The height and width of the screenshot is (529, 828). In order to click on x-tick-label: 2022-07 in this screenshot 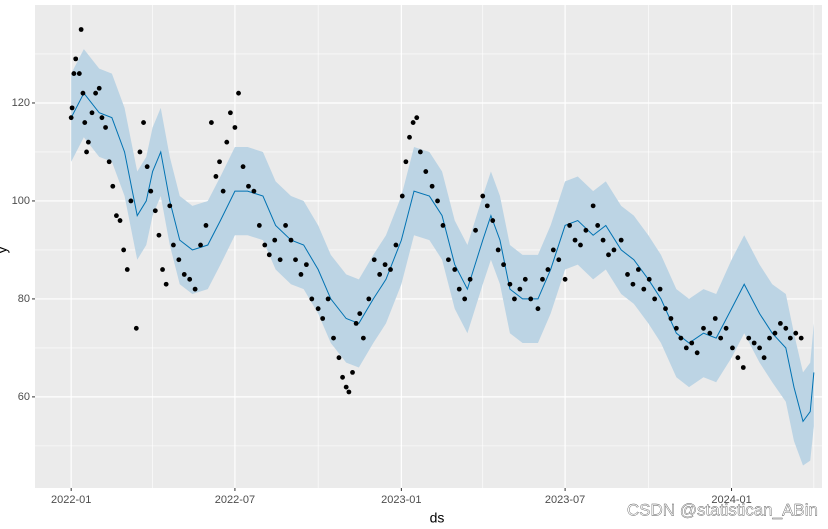, I will do `click(235, 500)`.